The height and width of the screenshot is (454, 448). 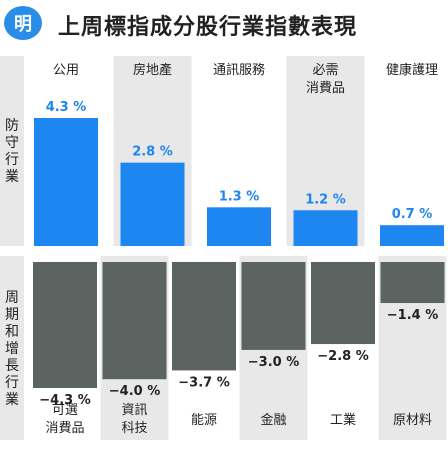 I want to click on bar-value-label: −3.0 %, so click(x=273, y=362).